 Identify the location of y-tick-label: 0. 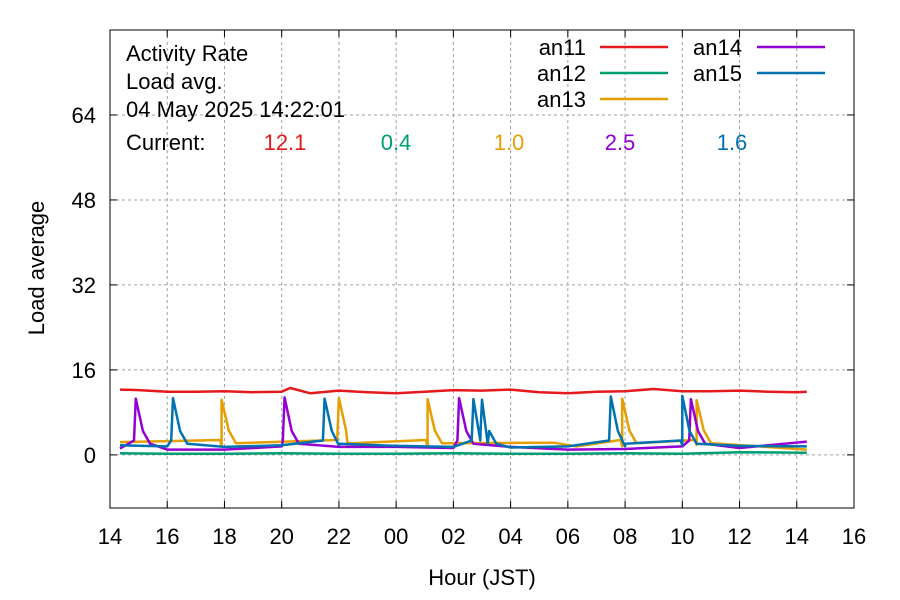
(90, 455).